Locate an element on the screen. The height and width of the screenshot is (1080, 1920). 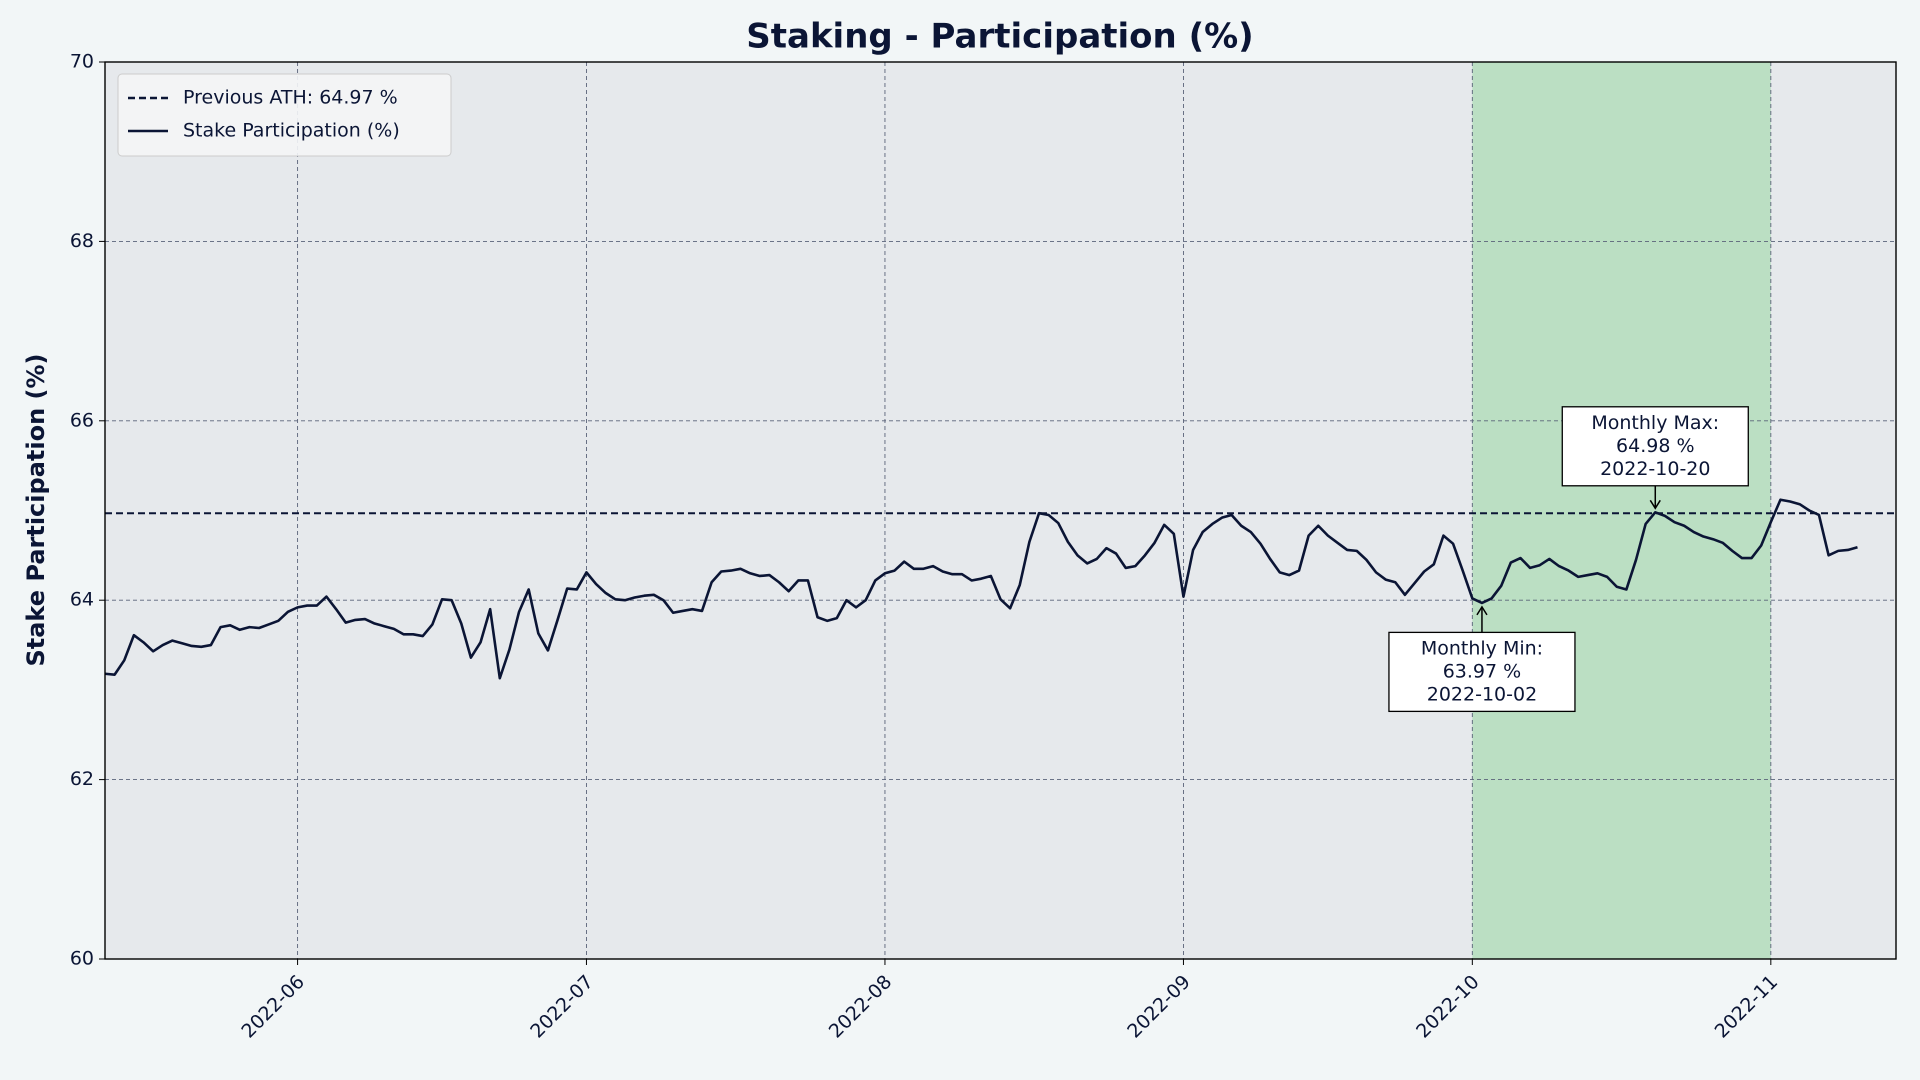
y-tick-label: 68 is located at coordinates (82, 241).